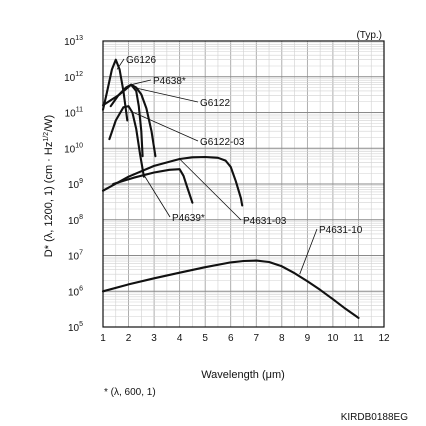  I want to click on series-label: G6126, so click(141, 60).